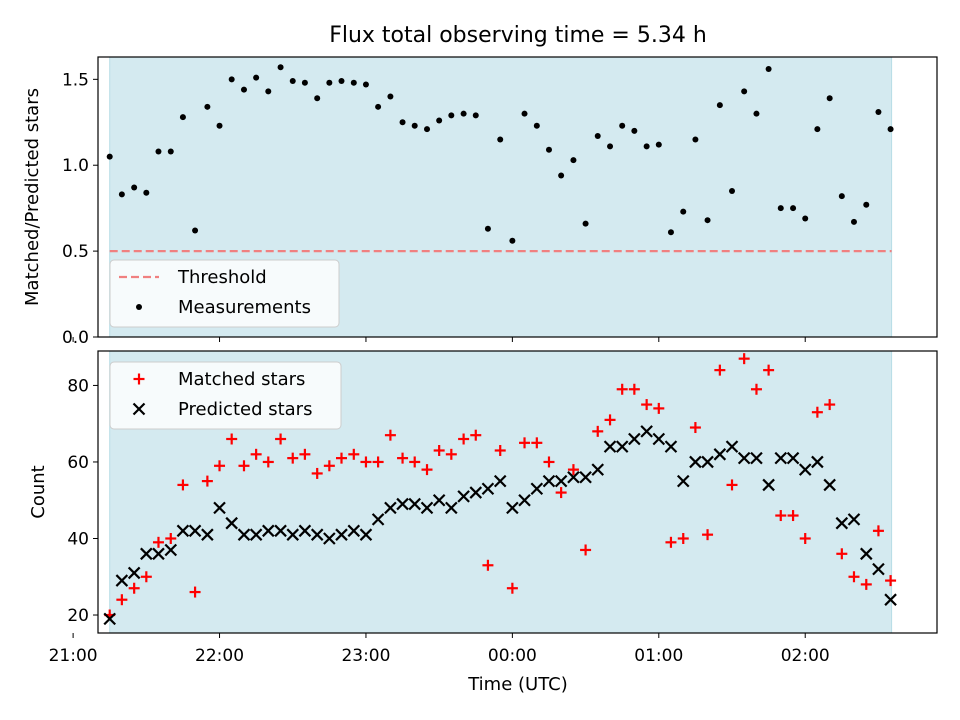  What do you see at coordinates (245, 409) in the screenshot?
I see `legend-label: Predicted stars` at bounding box center [245, 409].